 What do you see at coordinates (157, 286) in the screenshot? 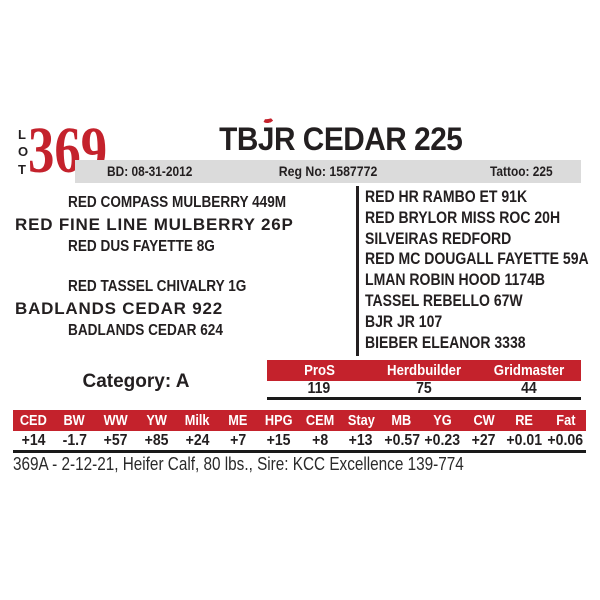
I see `dam-grandsire: RED TASSEL CHIVALRY 1G` at bounding box center [157, 286].